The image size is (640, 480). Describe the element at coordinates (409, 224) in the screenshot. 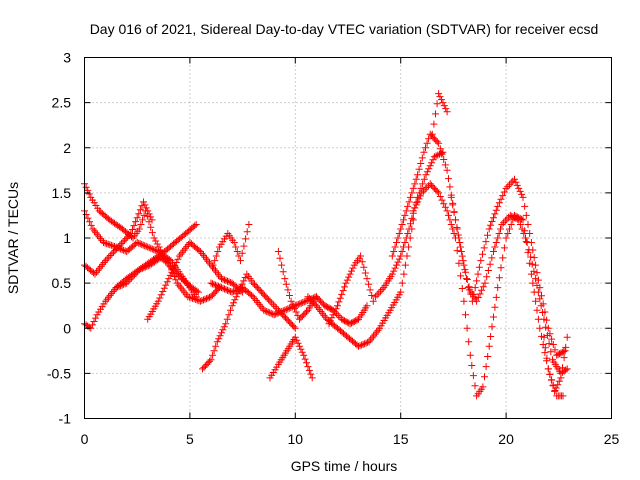

I see `series-sat-n` at that location.